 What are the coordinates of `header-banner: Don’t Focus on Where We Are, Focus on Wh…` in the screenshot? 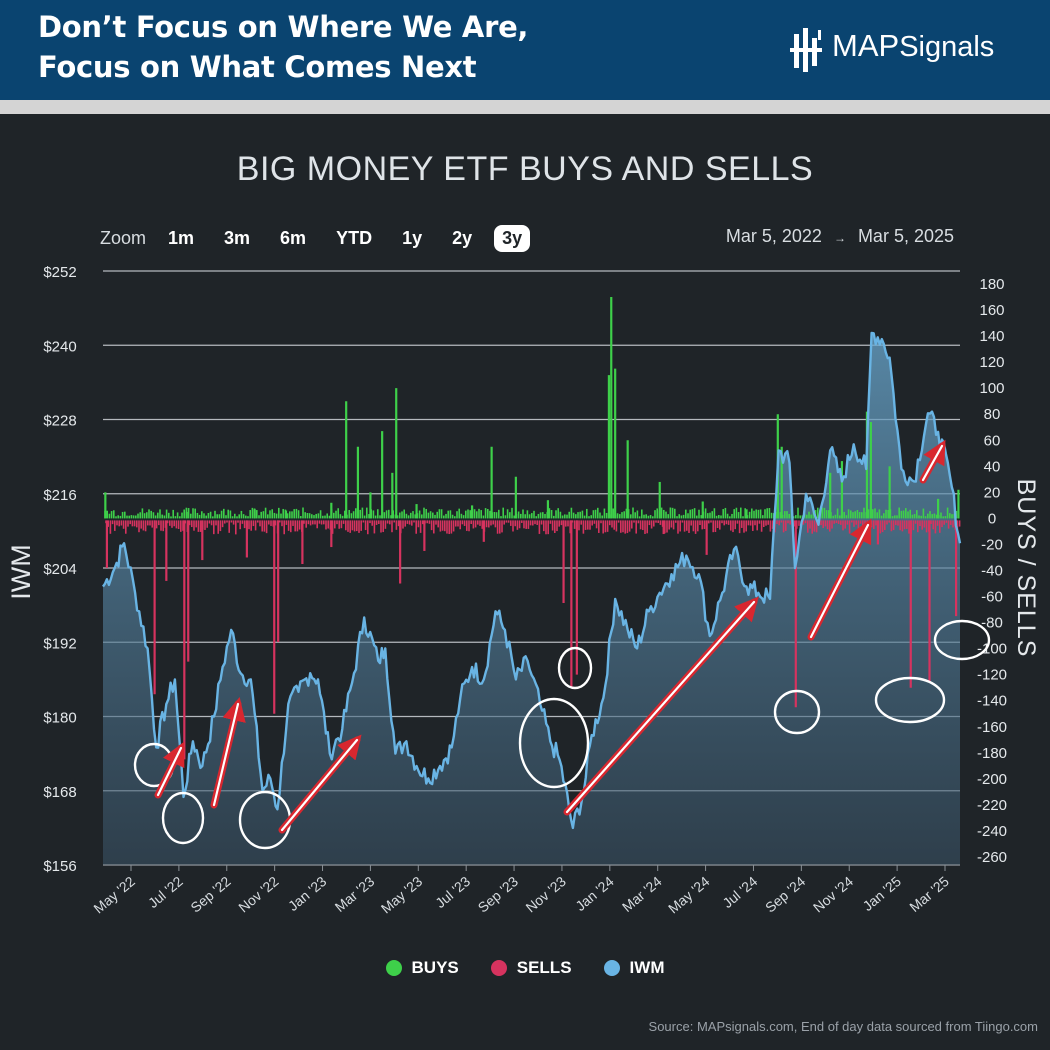 It's located at (525, 50).